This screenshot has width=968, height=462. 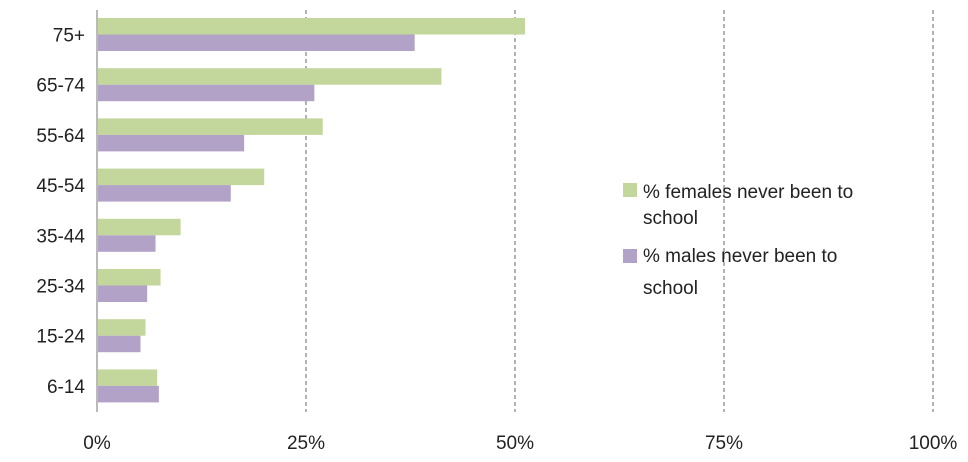 I want to click on legend-label-females-line2: school, so click(x=670, y=218).